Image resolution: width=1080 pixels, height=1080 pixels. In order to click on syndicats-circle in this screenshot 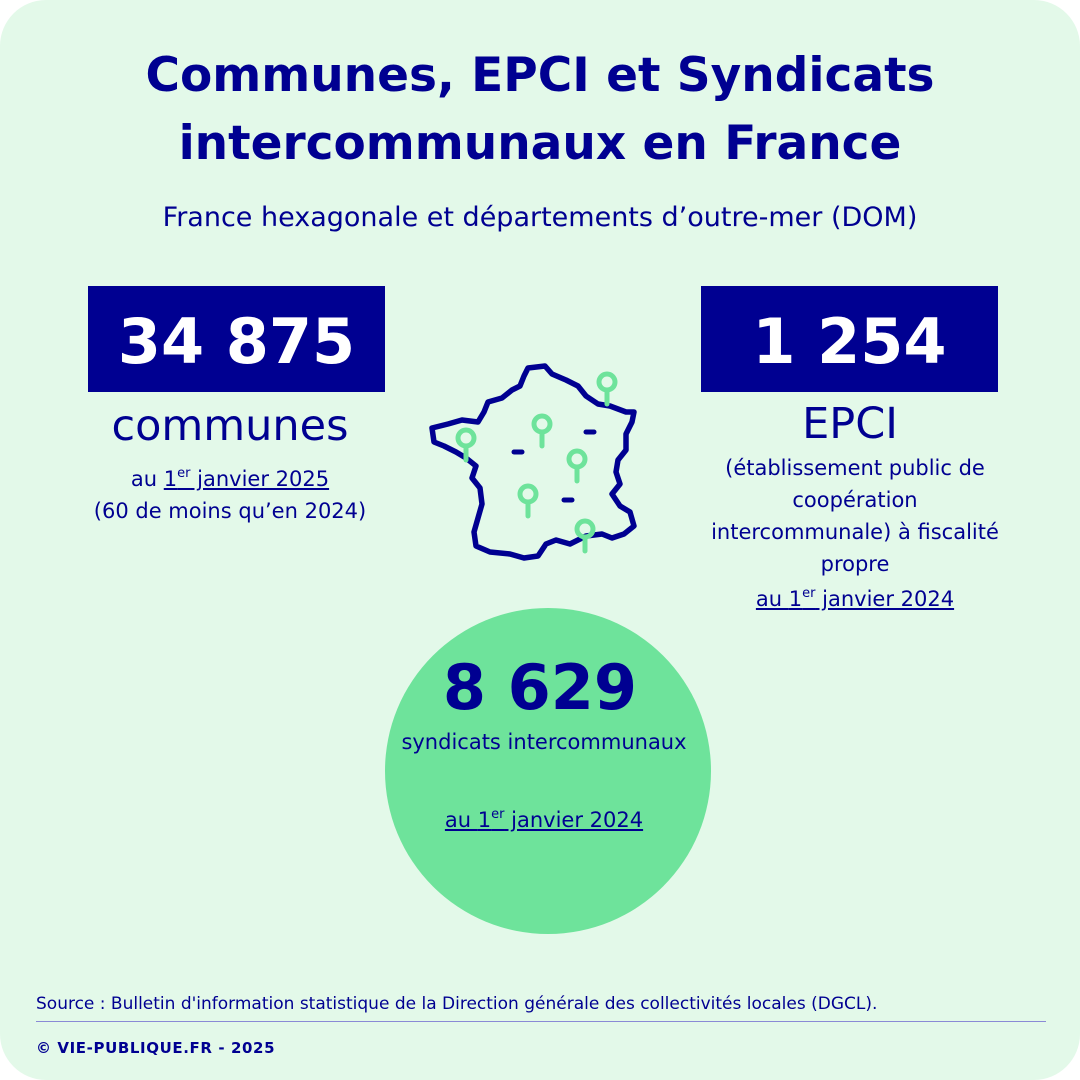, I will do `click(548, 771)`.